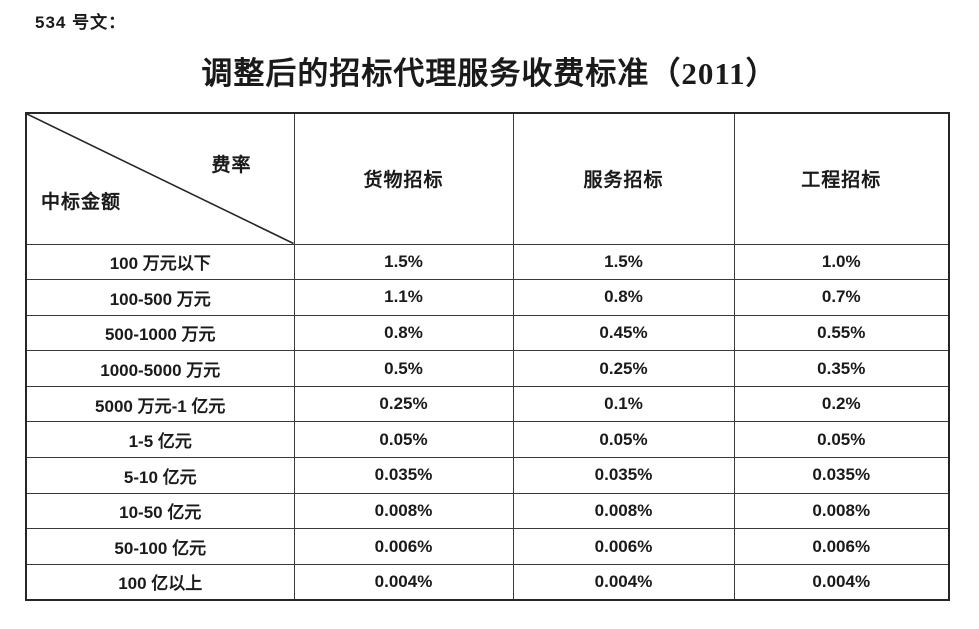 This screenshot has height=629, width=979. Describe the element at coordinates (160, 475) in the screenshot. I see `row-label: 5-10 亿元` at that location.